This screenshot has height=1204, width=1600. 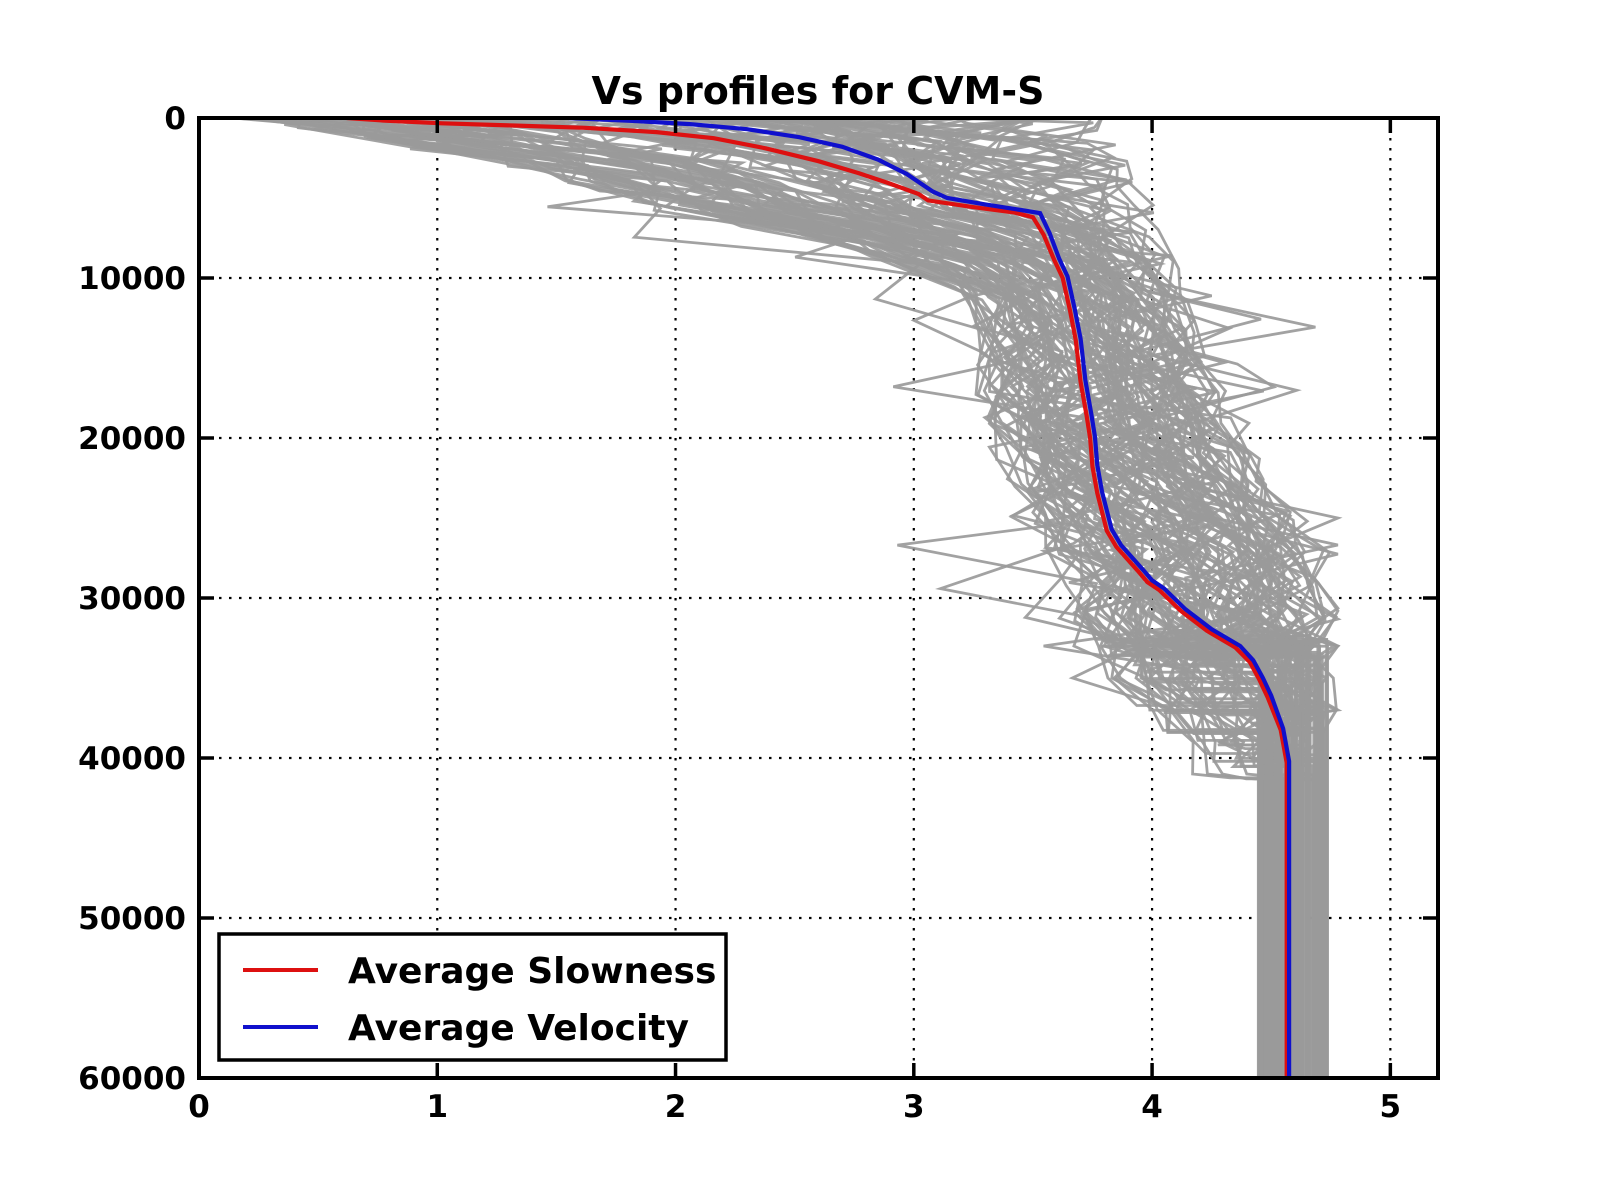 I want to click on y-axis-tick-label: 40000, so click(x=132, y=759).